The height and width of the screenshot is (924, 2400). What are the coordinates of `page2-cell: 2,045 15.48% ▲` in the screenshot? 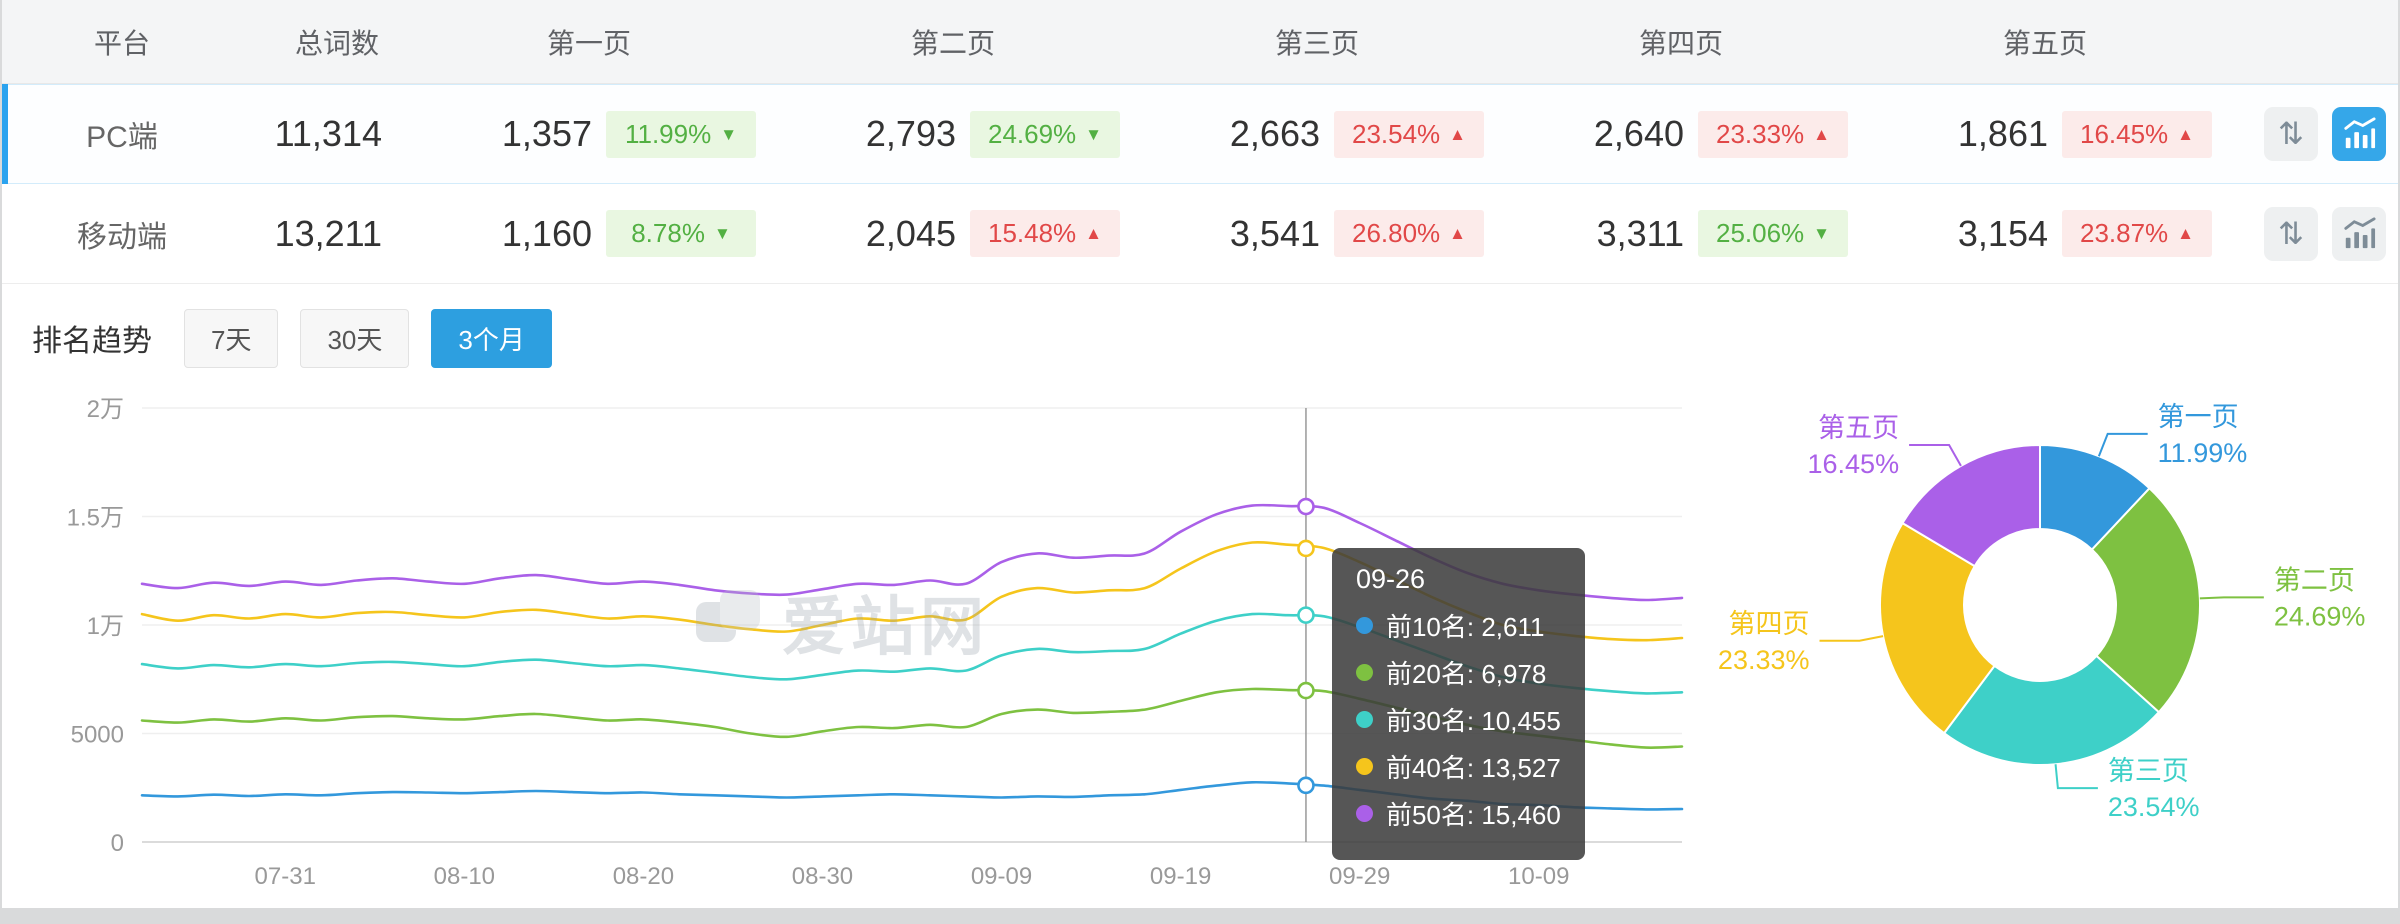 It's located at (978, 233).